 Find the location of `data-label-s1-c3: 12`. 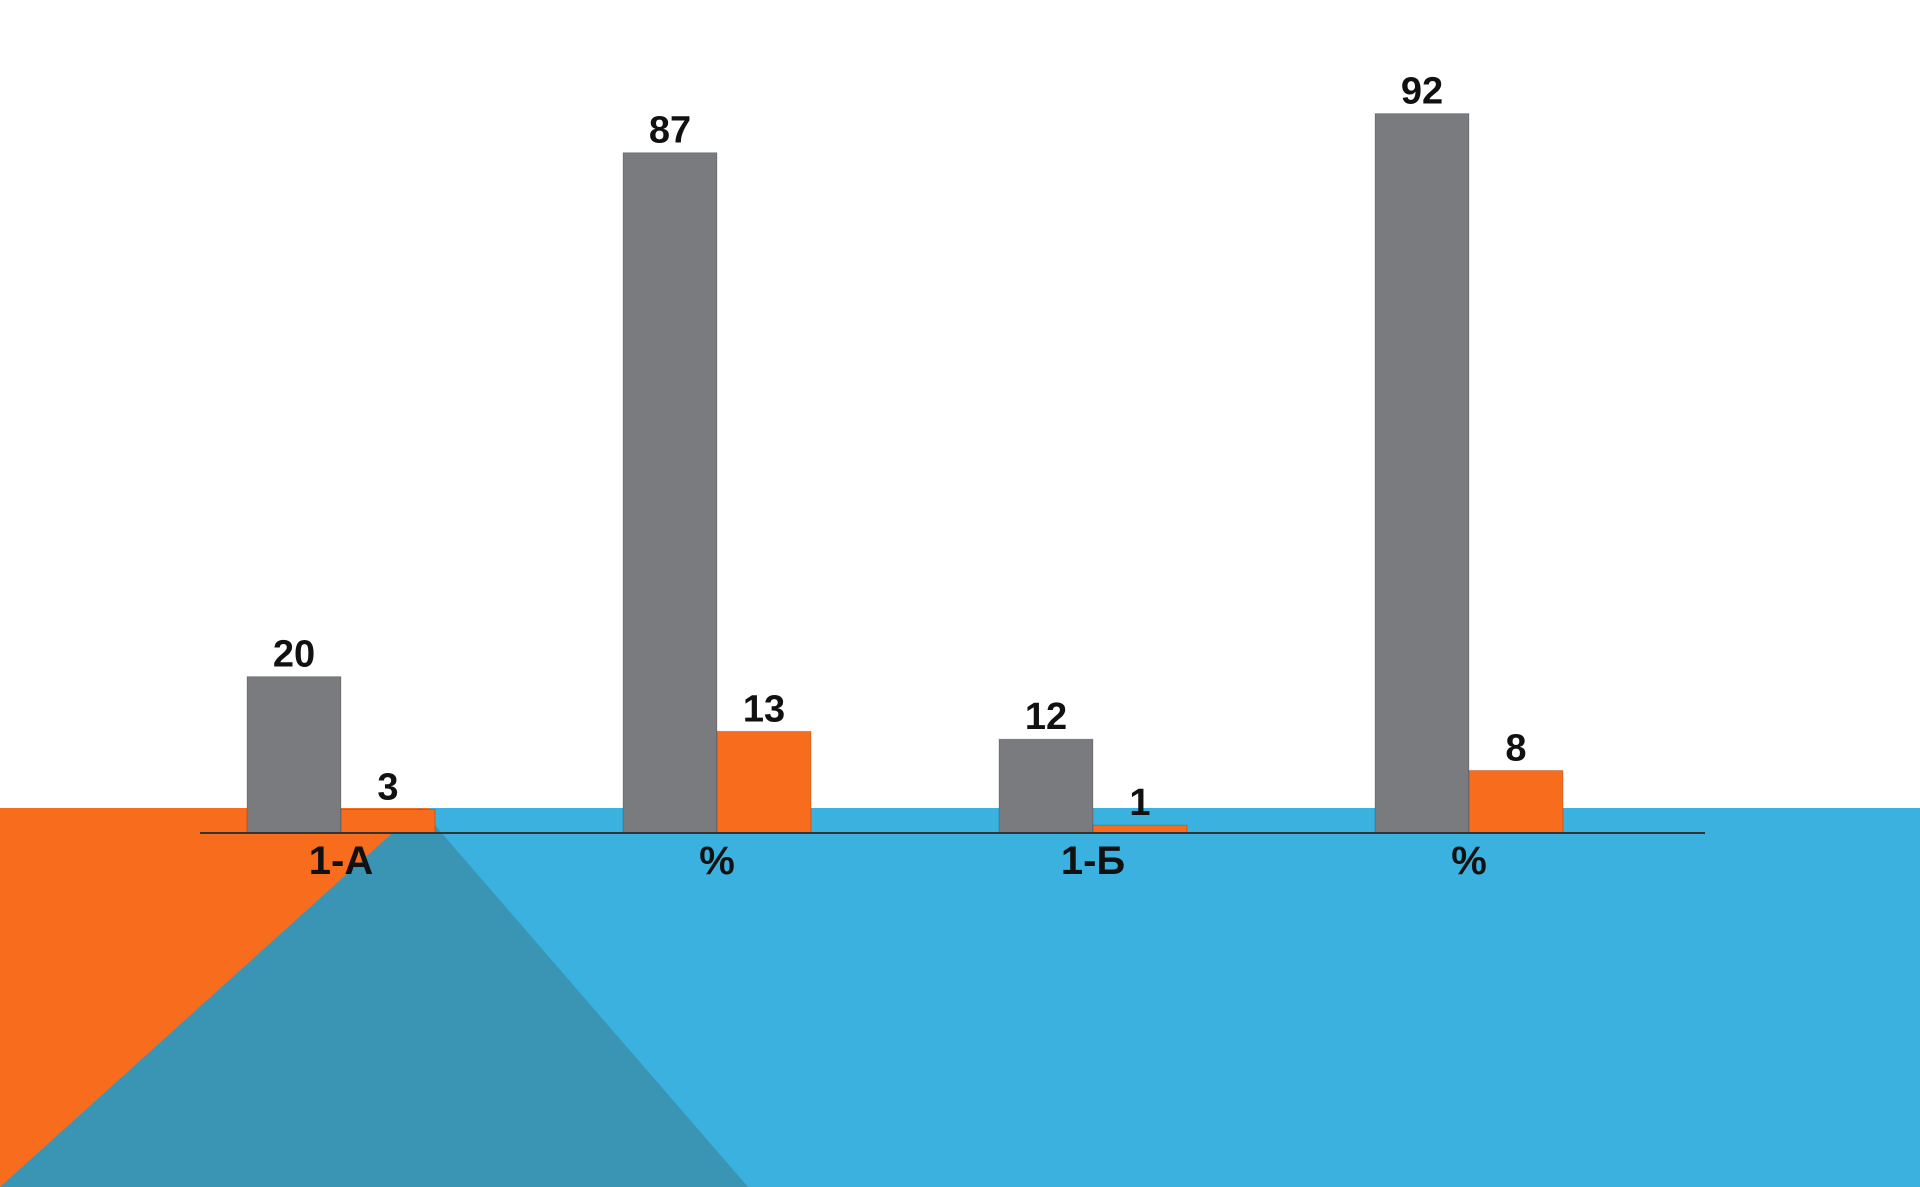

data-label-s1-c3: 12 is located at coordinates (1046, 717).